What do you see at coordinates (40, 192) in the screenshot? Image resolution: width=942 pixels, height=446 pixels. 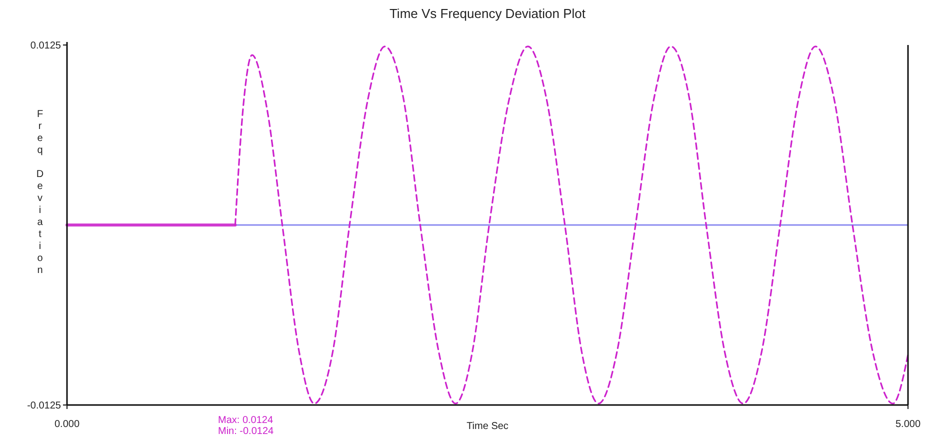 I see `text: Freq Deviation` at bounding box center [40, 192].